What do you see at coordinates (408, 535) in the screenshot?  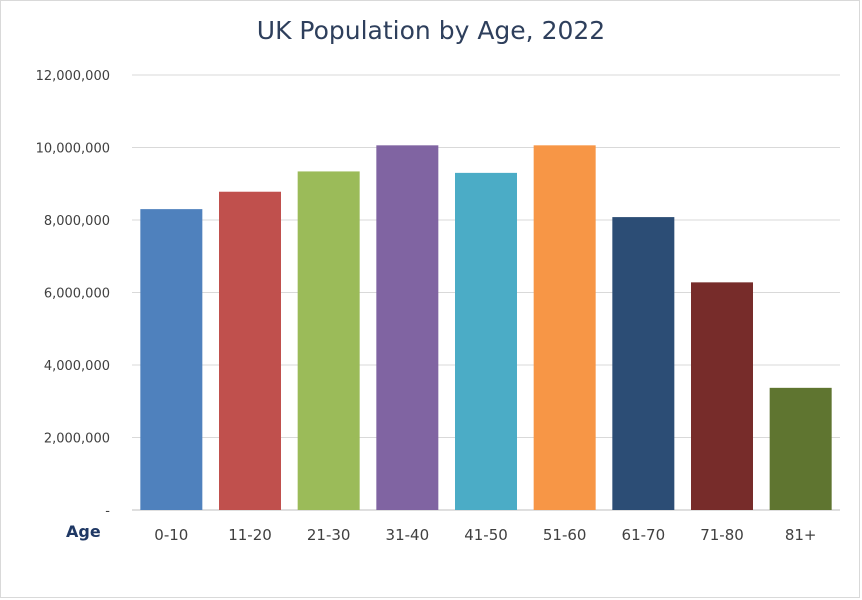 I see `x-tick-label: 31-40` at bounding box center [408, 535].